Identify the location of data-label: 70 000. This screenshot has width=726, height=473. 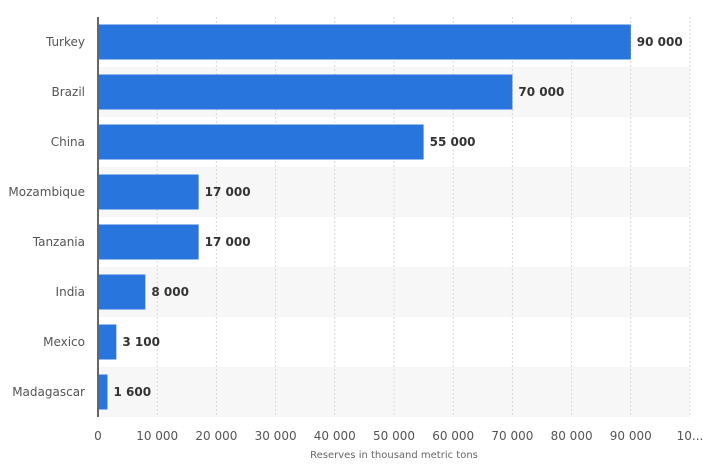
(541, 92).